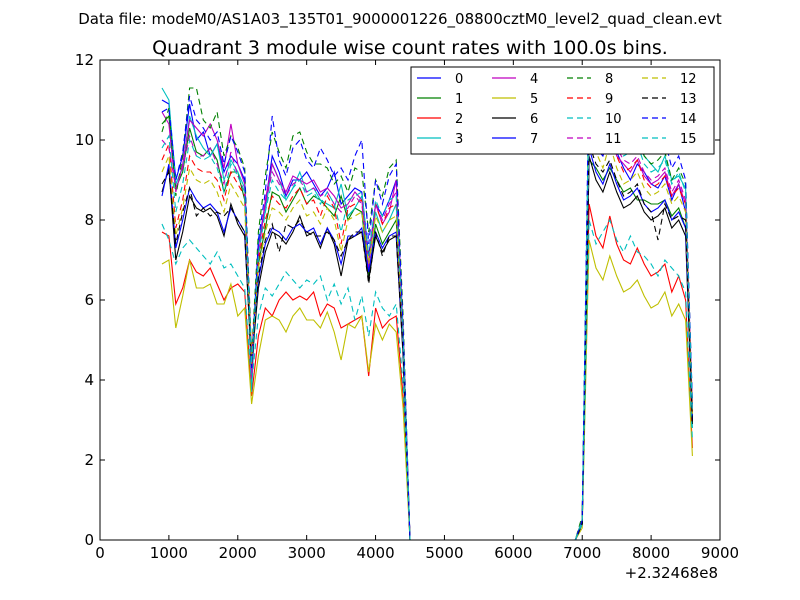 Image resolution: width=800 pixels, height=600 pixels. Describe the element at coordinates (513, 553) in the screenshot. I see `x-tick-label: 6000` at that location.